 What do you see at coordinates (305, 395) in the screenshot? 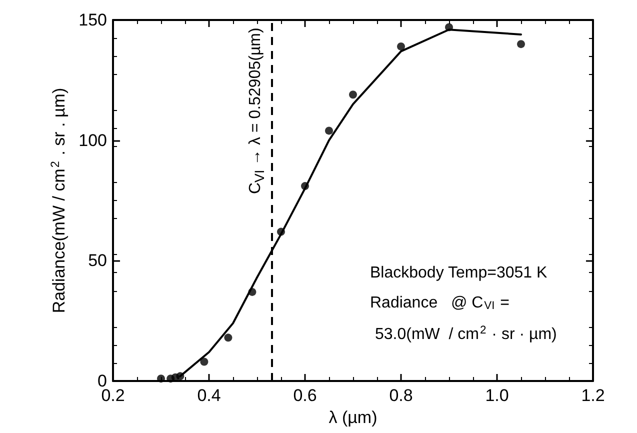
I see `x-tick-label: 0.6` at bounding box center [305, 395].